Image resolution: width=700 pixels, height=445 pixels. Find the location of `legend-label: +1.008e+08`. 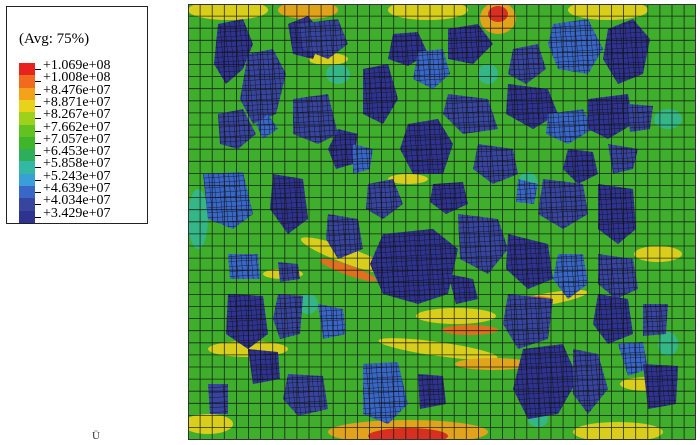

legend-label: +1.008e+08 is located at coordinates (77, 78).